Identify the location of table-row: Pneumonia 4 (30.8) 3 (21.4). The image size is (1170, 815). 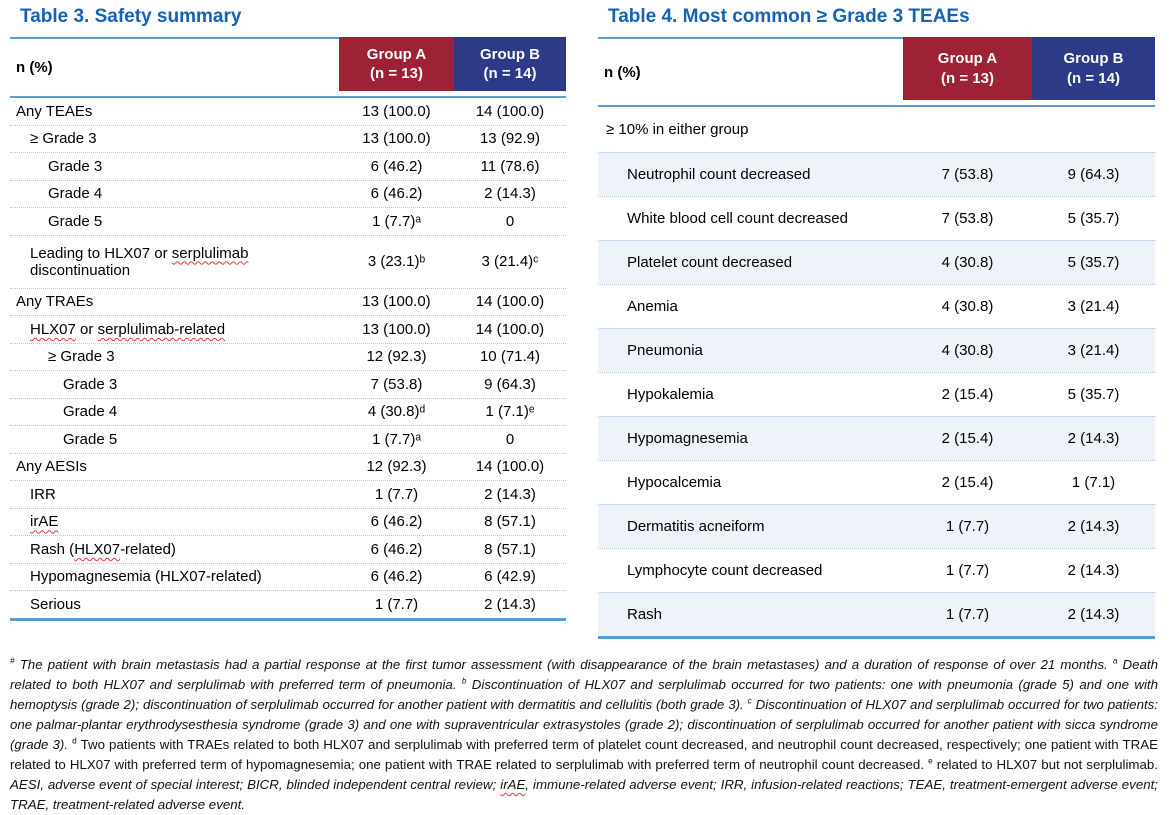
(876, 350).